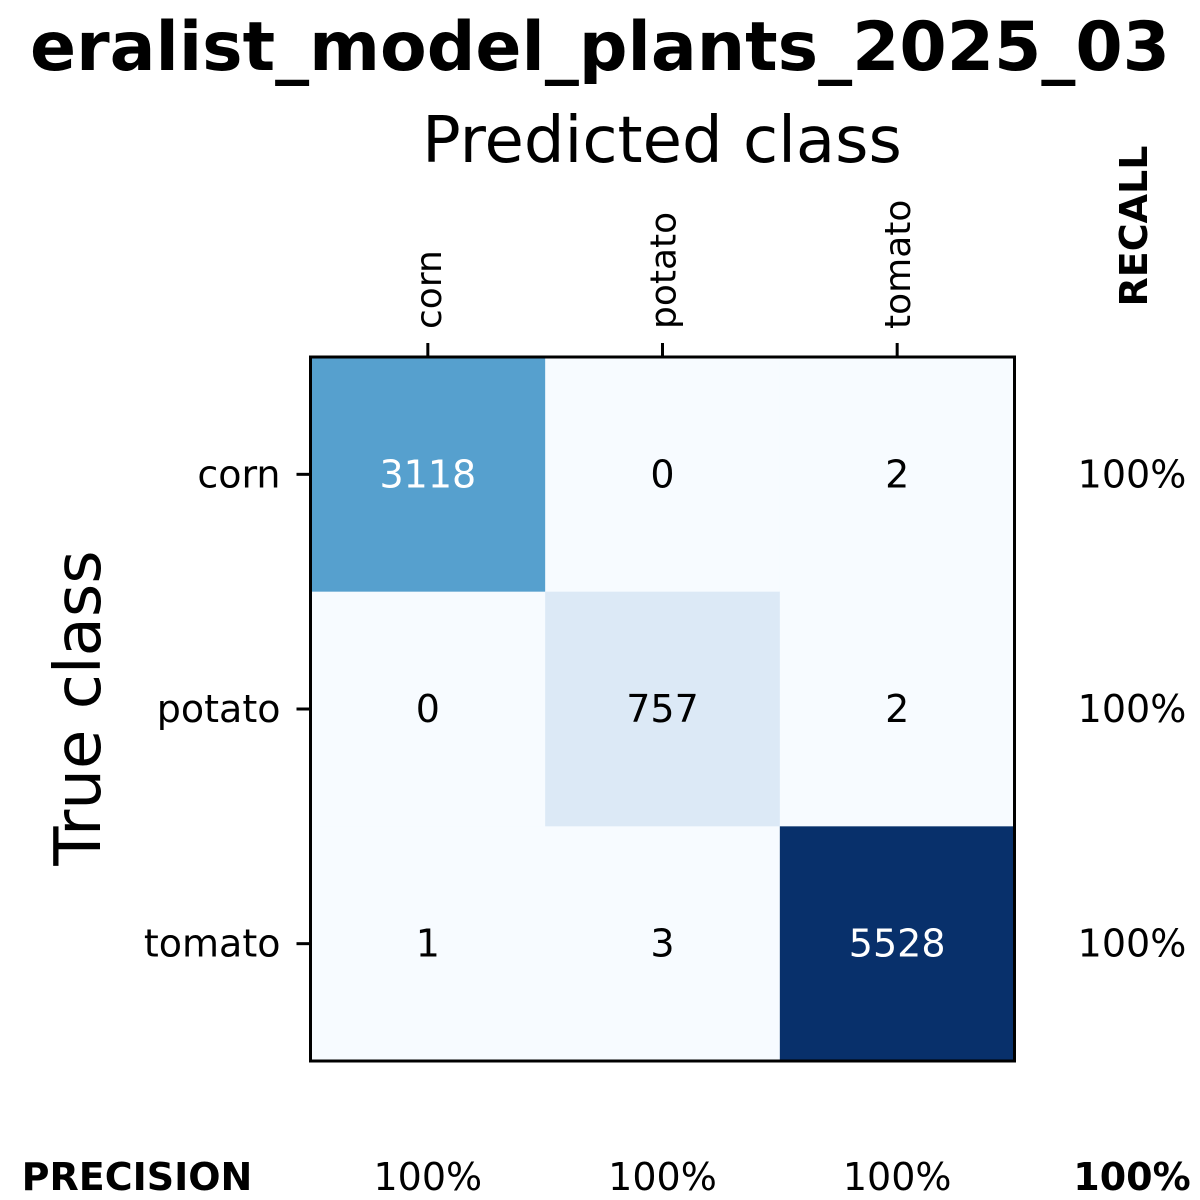  I want to click on cell-value-label: 757, so click(662, 709).